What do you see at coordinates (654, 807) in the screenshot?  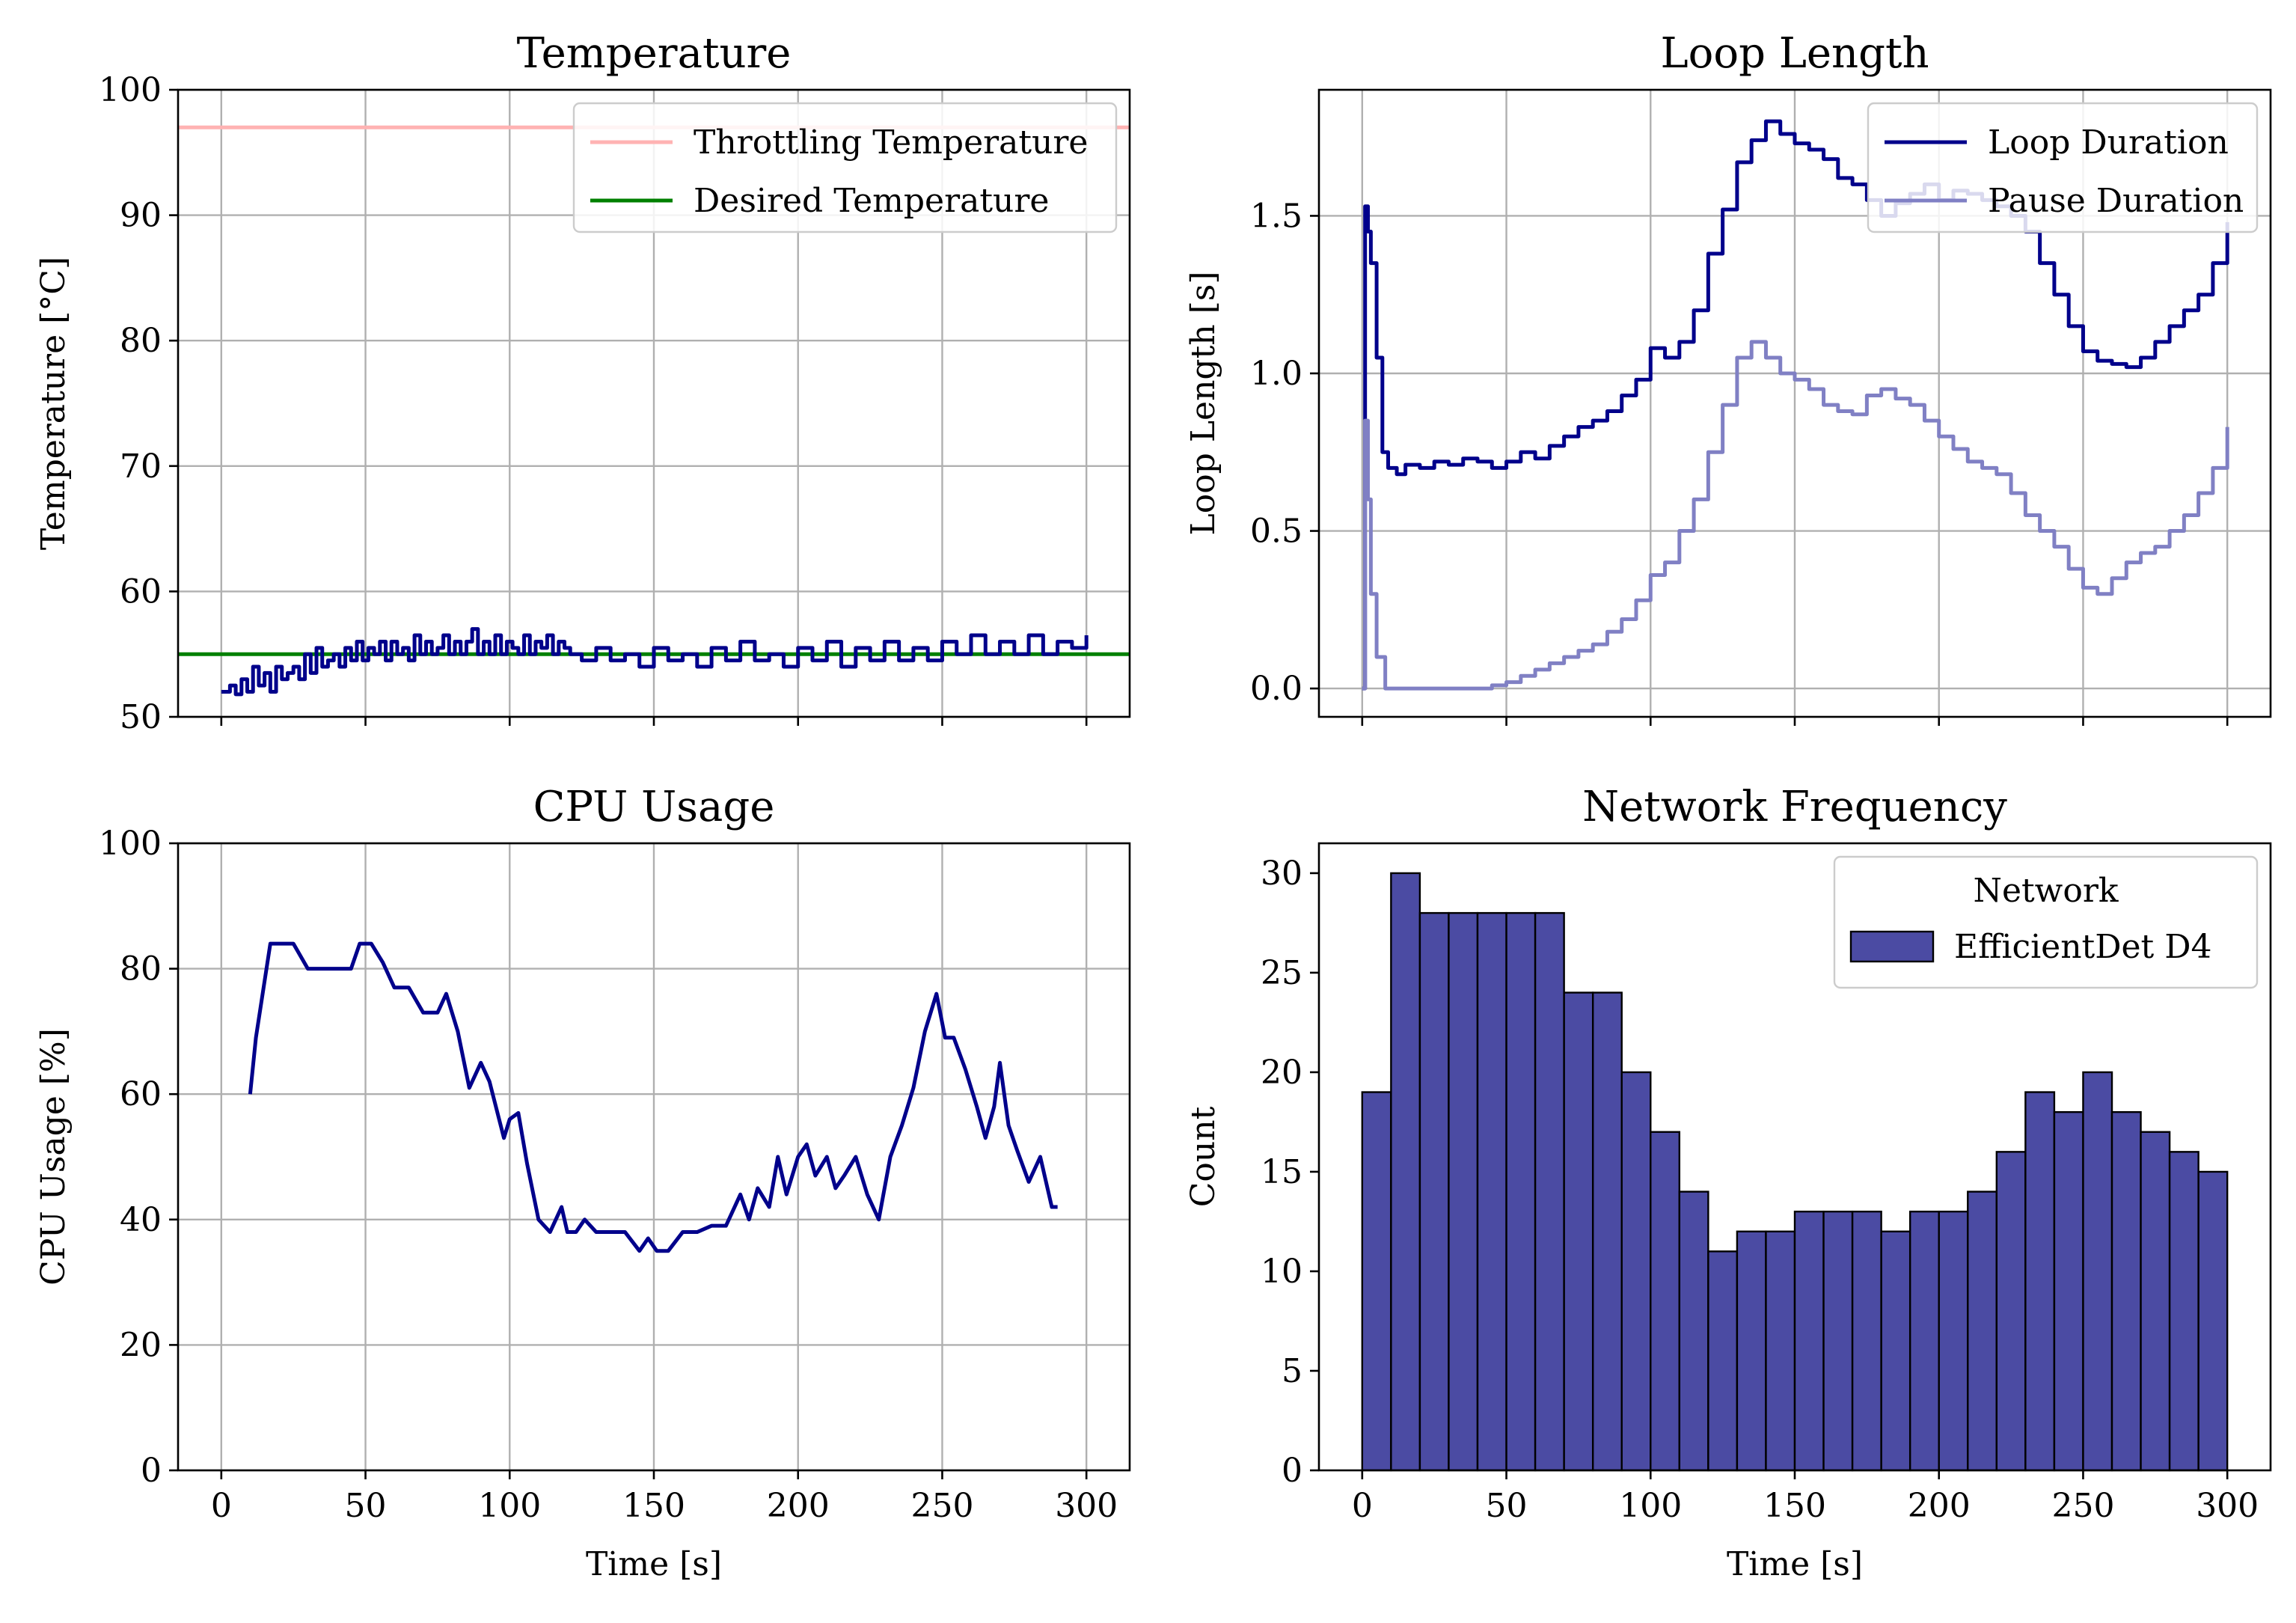 I see `chart-title: CPU Usage` at bounding box center [654, 807].